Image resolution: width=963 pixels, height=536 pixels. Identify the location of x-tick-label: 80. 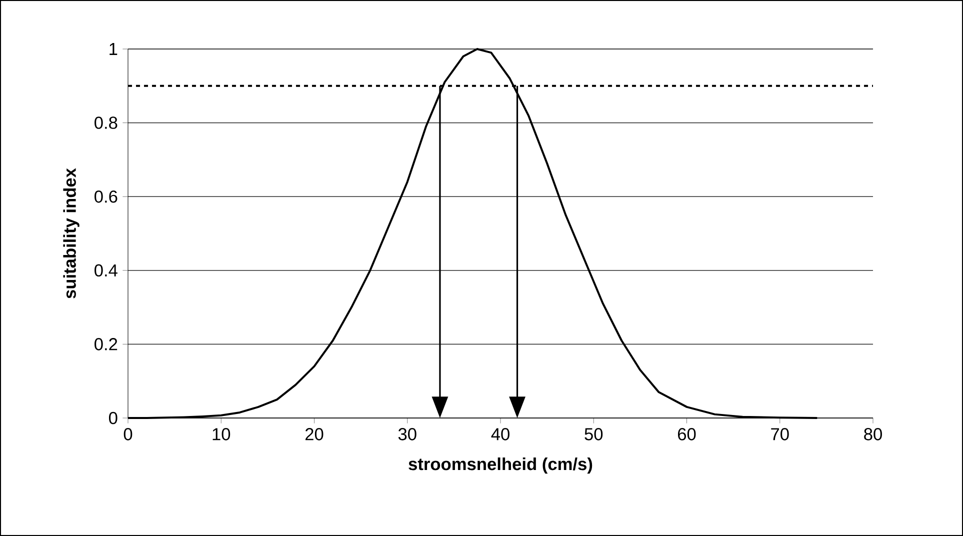
(873, 434).